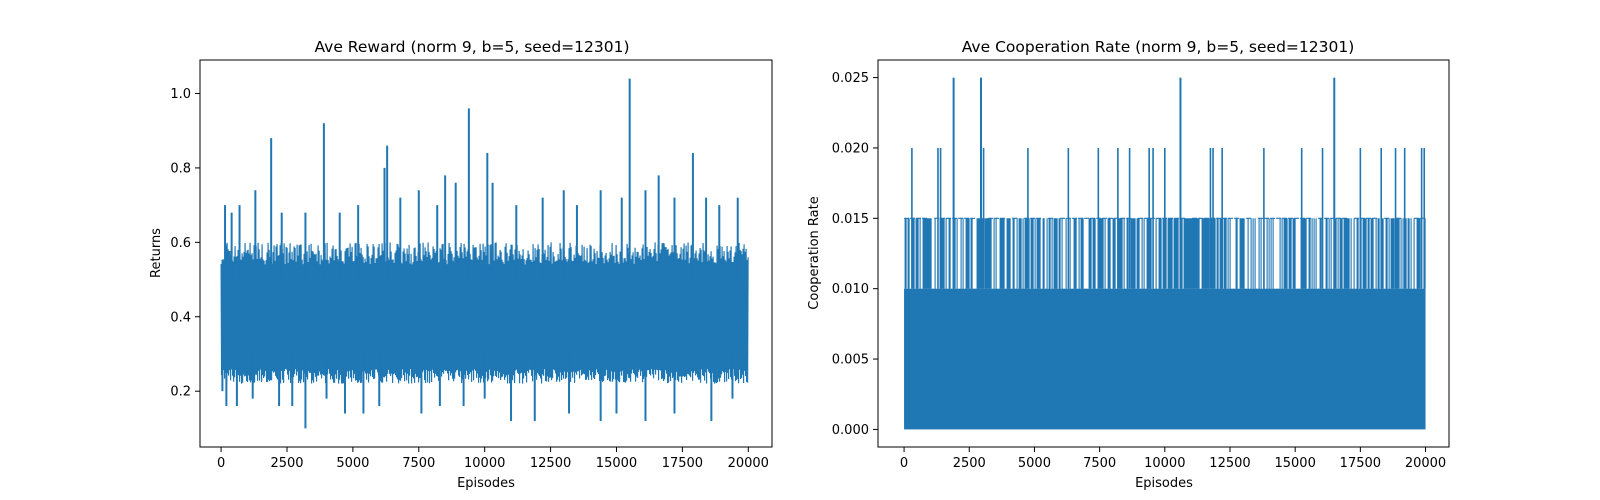  Describe the element at coordinates (850, 430) in the screenshot. I see `y-tick-label: 0.000` at that location.